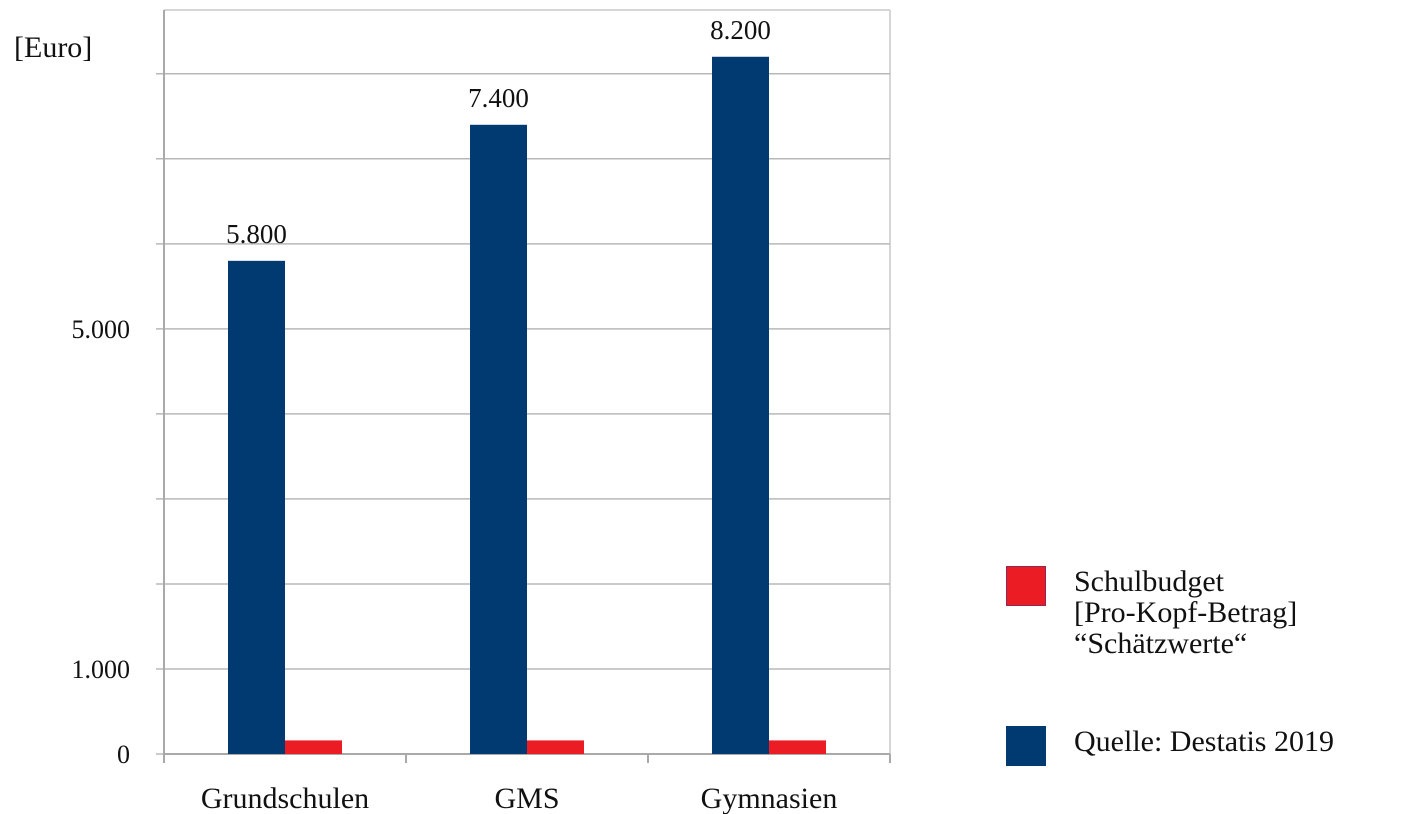  Describe the element at coordinates (1204, 741) in the screenshot. I see `legend-label-destatis: Quelle: Destatis 2019` at that location.